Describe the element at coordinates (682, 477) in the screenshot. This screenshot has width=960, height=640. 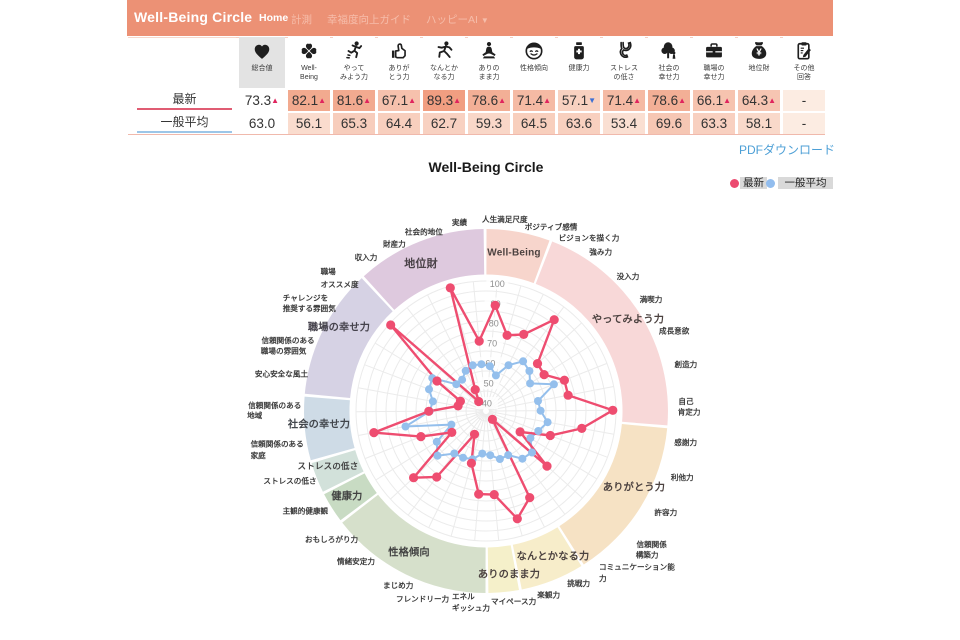
I see `svg-text: 利他力` at that location.